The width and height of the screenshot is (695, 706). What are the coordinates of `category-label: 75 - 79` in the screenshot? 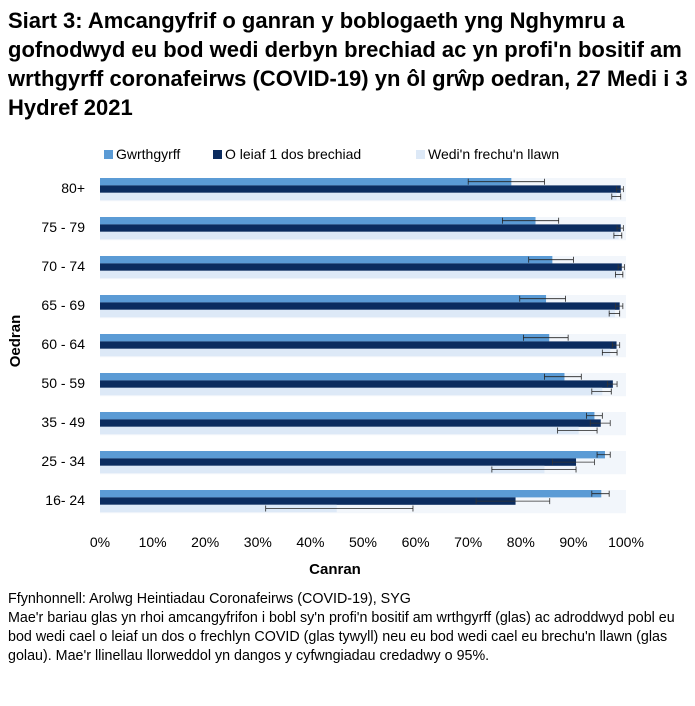 It's located at (63, 227).